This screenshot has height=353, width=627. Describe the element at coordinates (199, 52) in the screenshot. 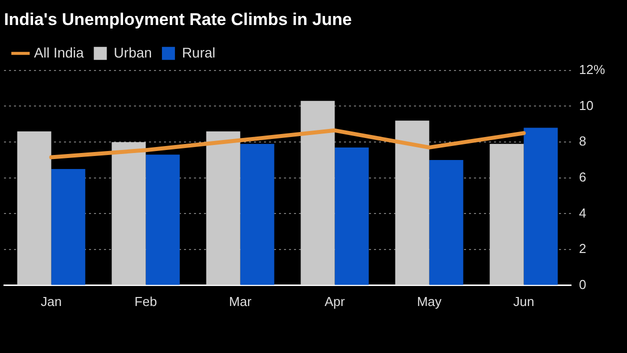

I see `legend-label: Rural` at that location.